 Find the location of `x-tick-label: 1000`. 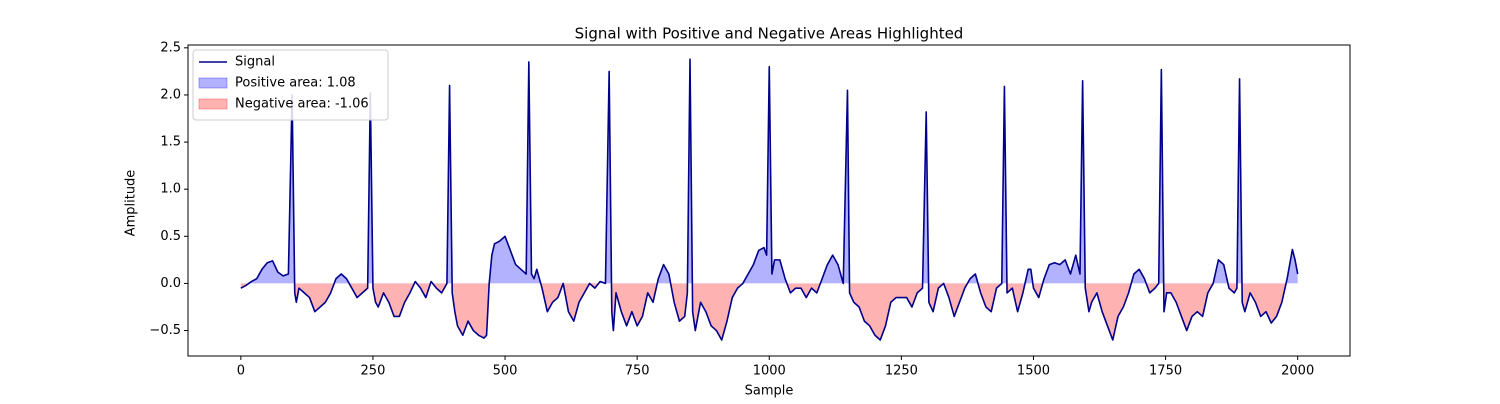

x-tick-label: 1000 is located at coordinates (769, 371).